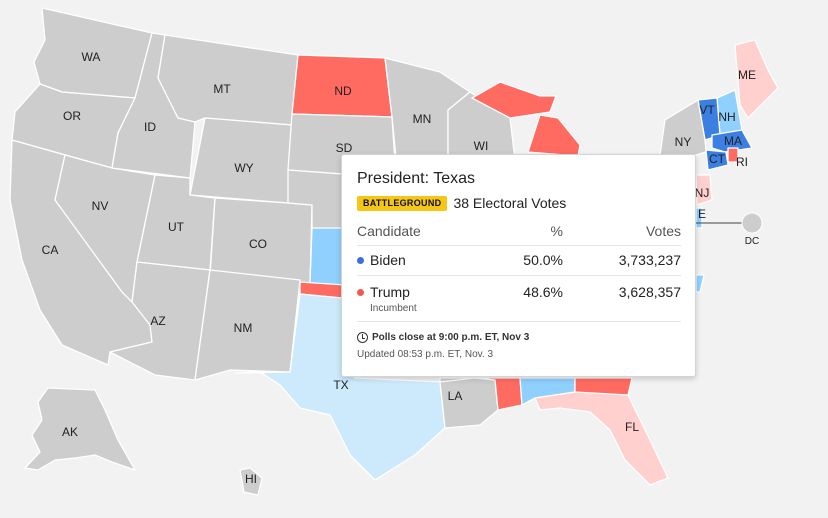 The image size is (828, 518). Describe the element at coordinates (416, 178) in the screenshot. I see `popup-title: President: Texas` at that location.